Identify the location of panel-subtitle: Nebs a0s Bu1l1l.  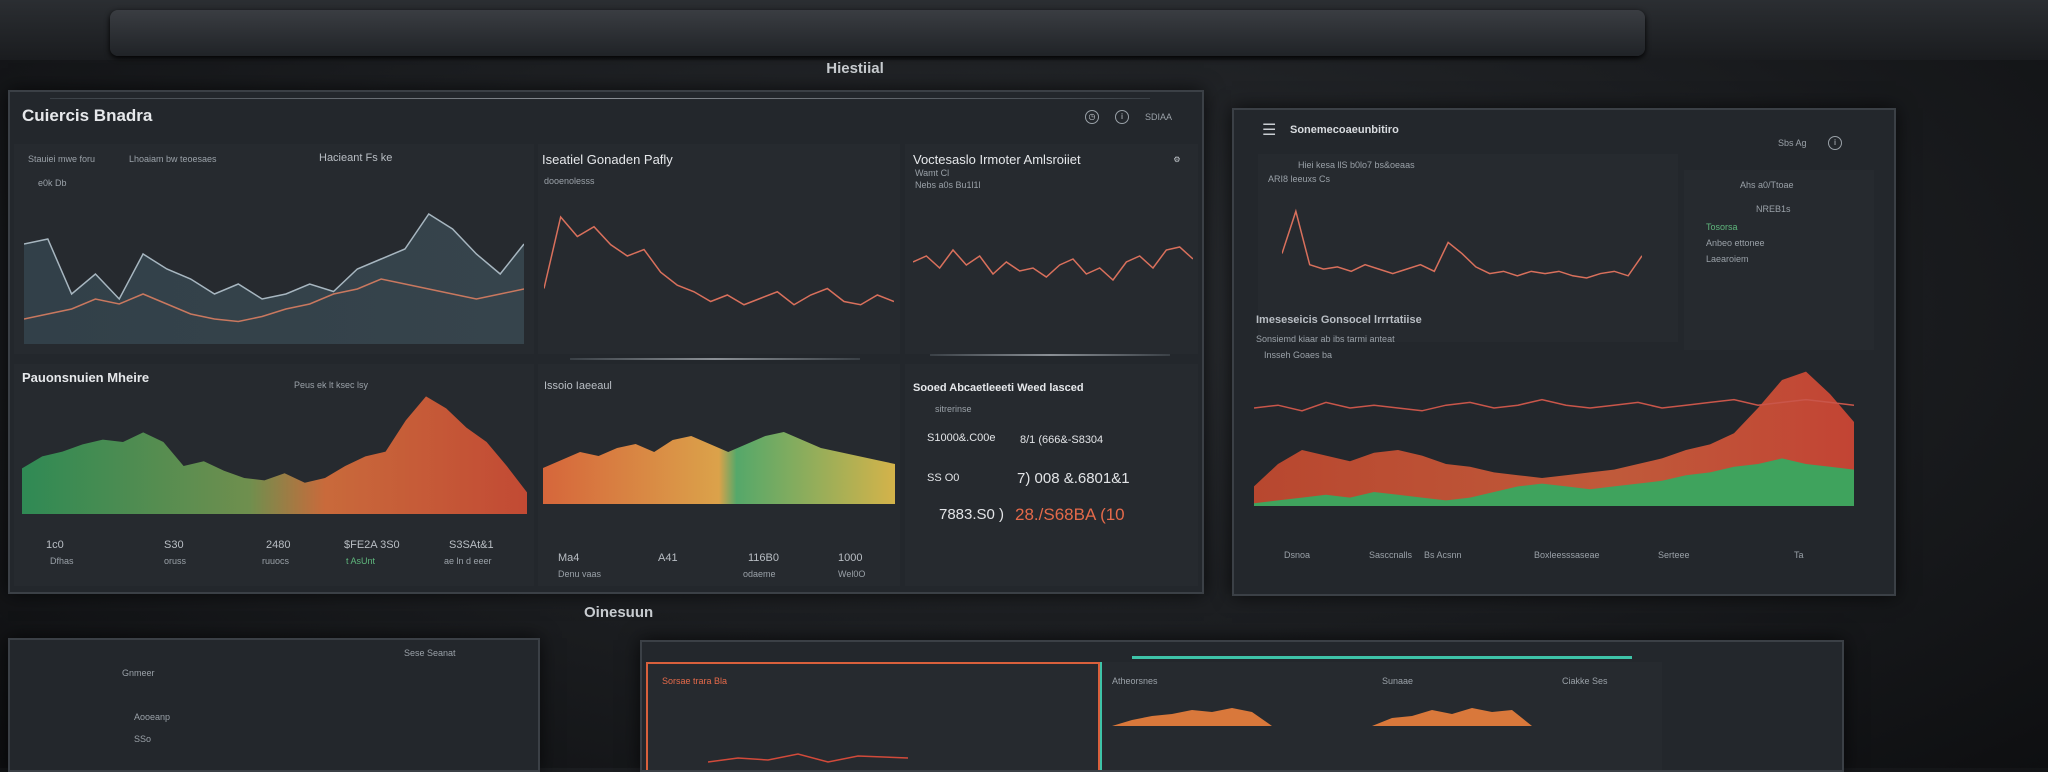
(948, 185).